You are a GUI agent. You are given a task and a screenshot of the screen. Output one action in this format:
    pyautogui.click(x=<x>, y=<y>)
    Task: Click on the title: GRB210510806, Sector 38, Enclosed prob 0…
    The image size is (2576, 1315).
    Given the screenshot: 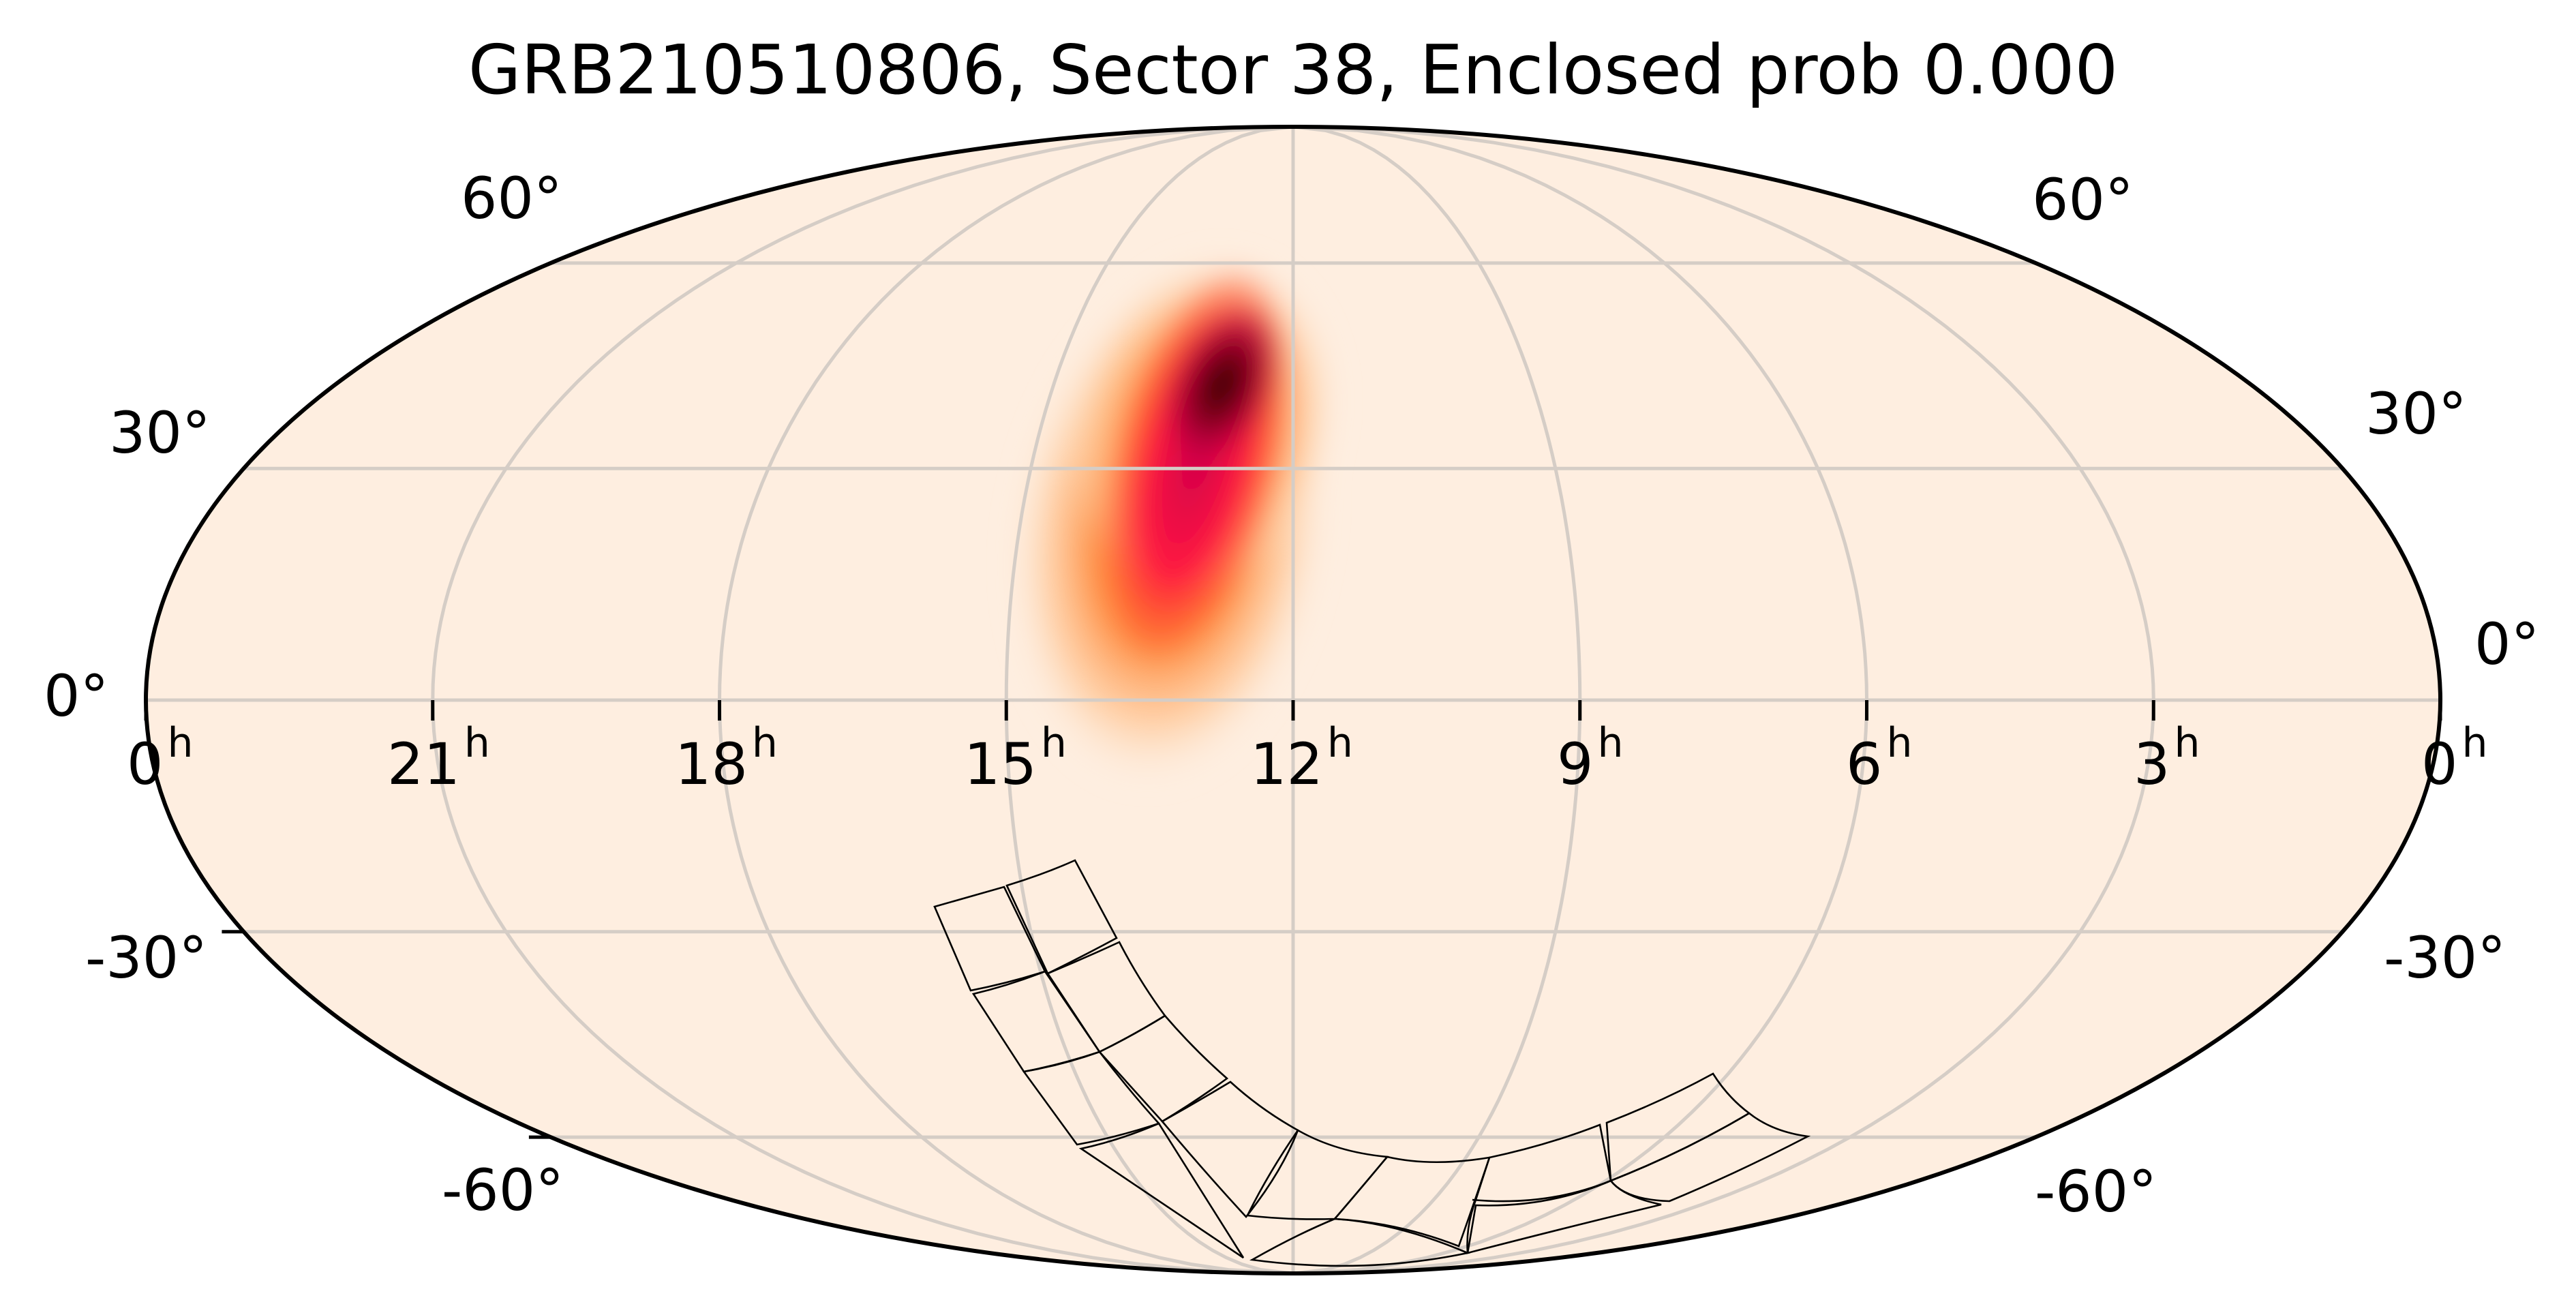 What is the action you would take?
    pyautogui.click(x=1293, y=70)
    